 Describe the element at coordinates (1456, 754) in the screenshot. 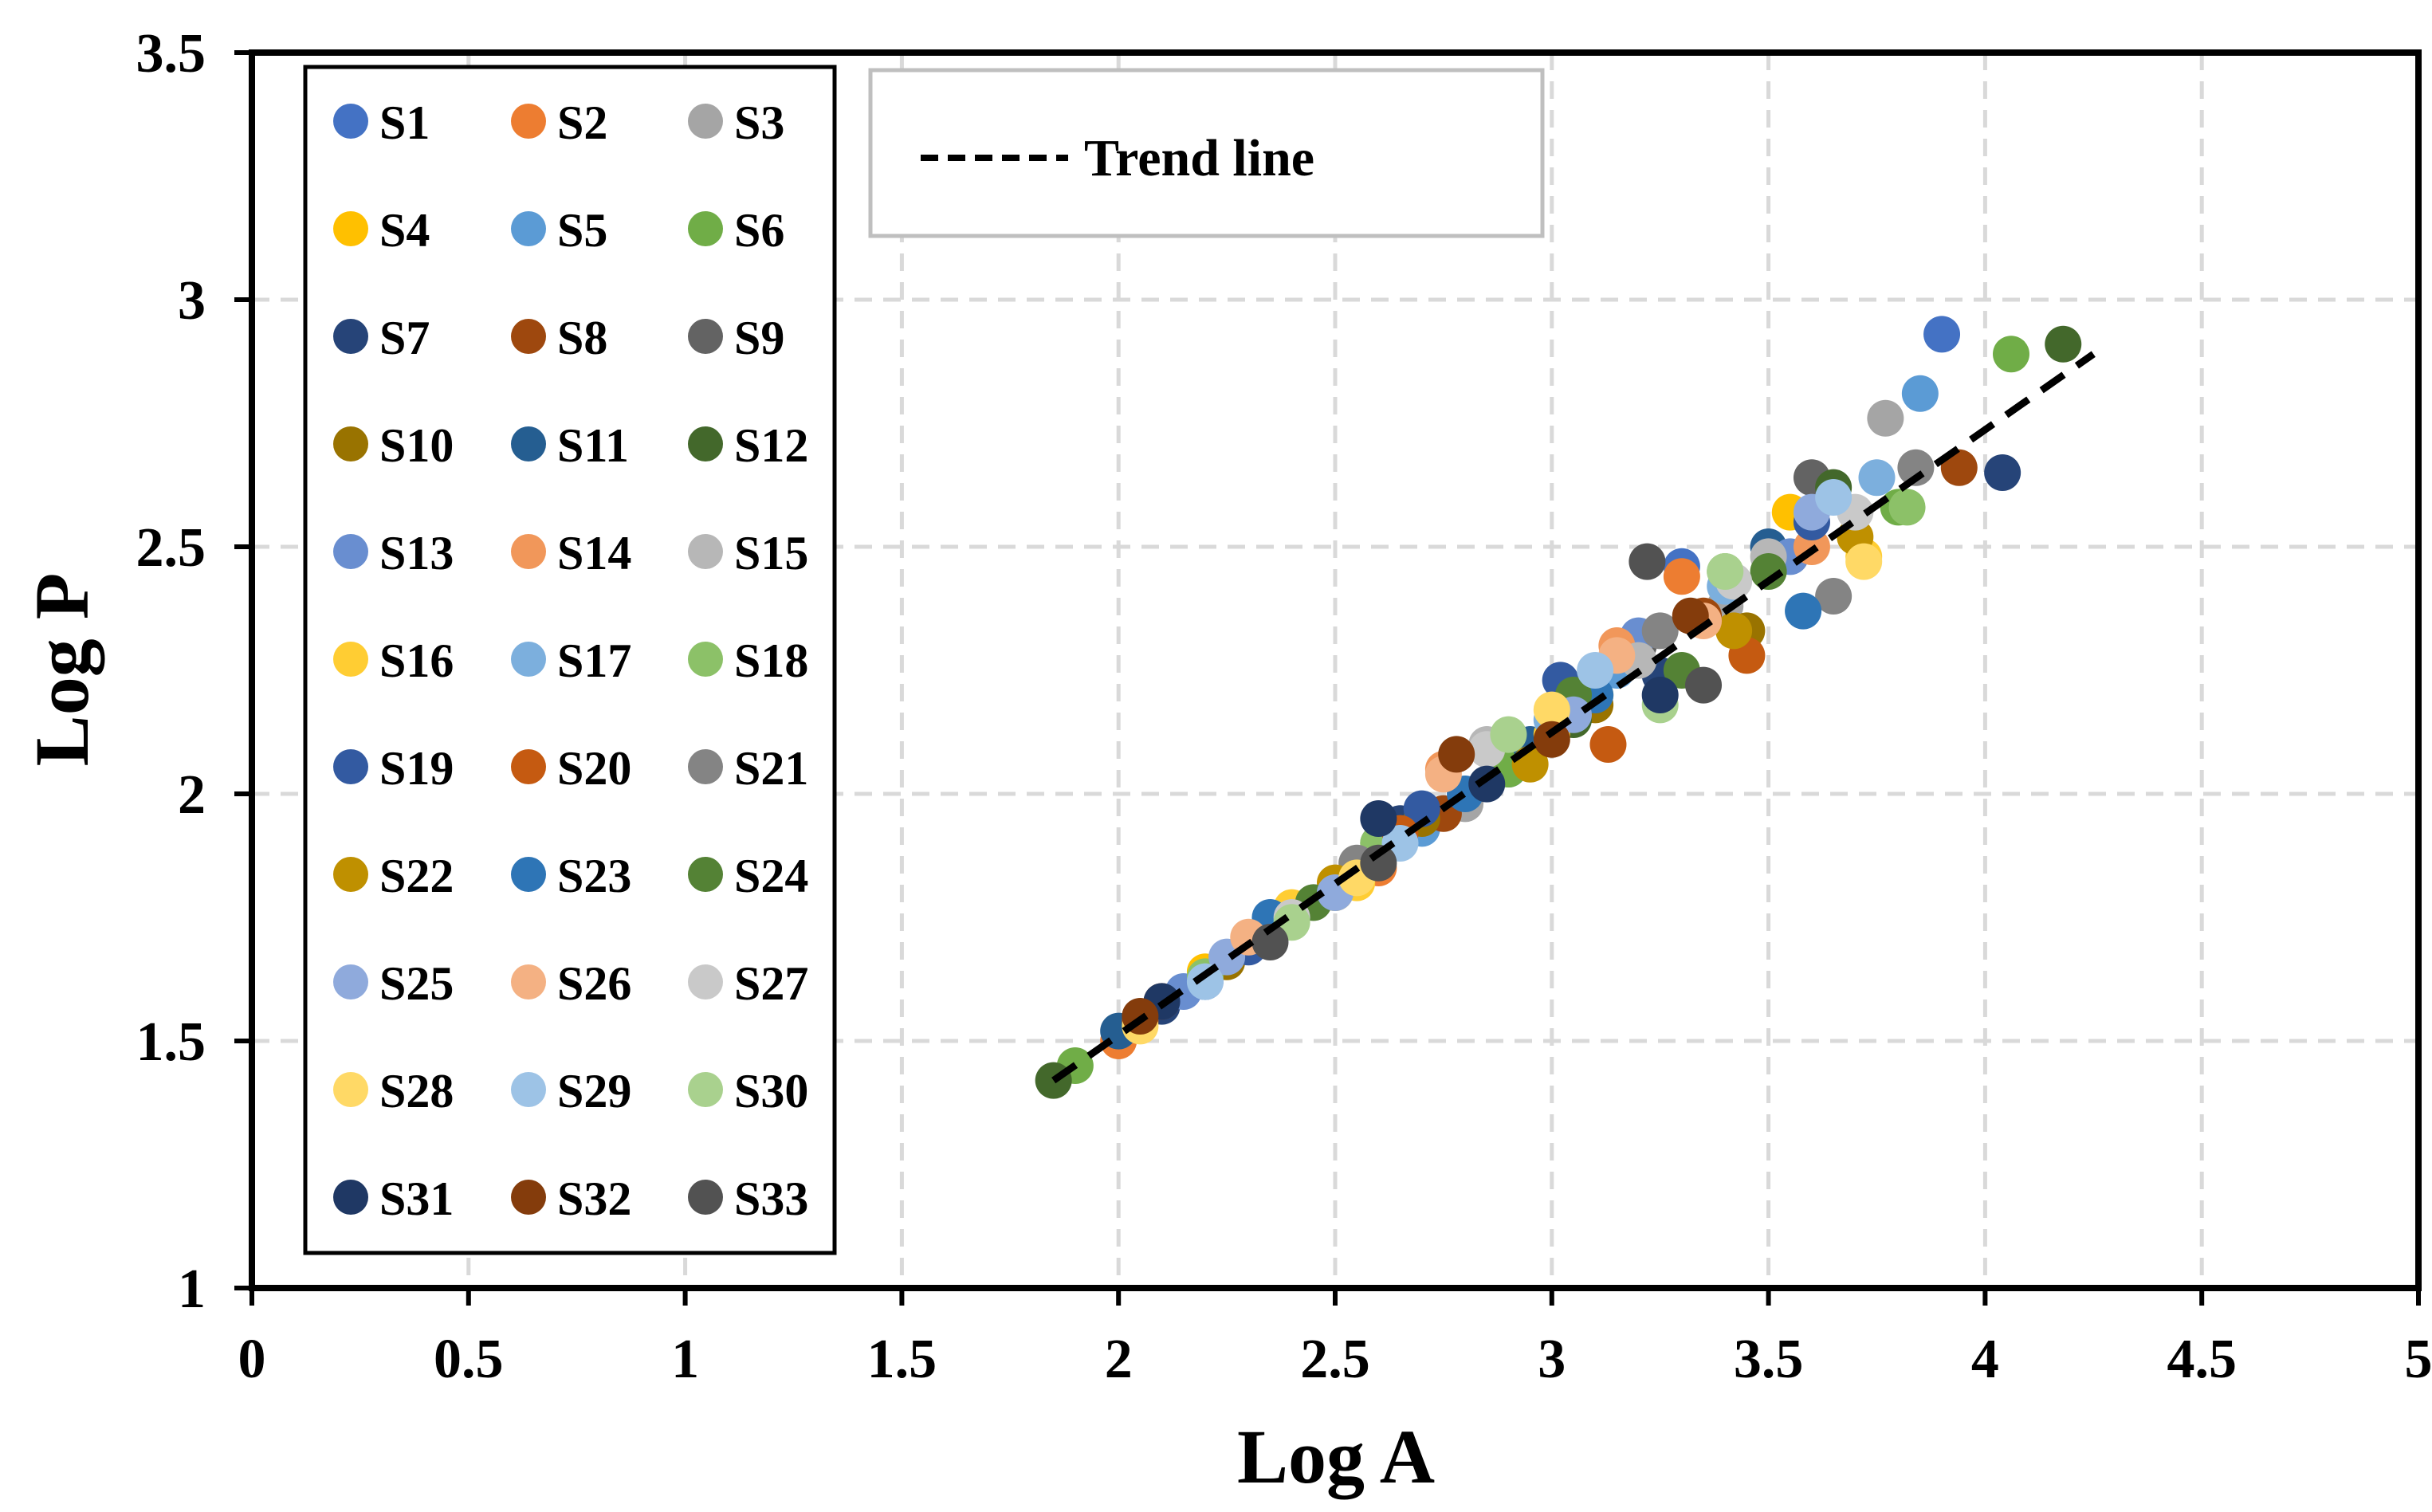

I see `data-point-s32` at that location.